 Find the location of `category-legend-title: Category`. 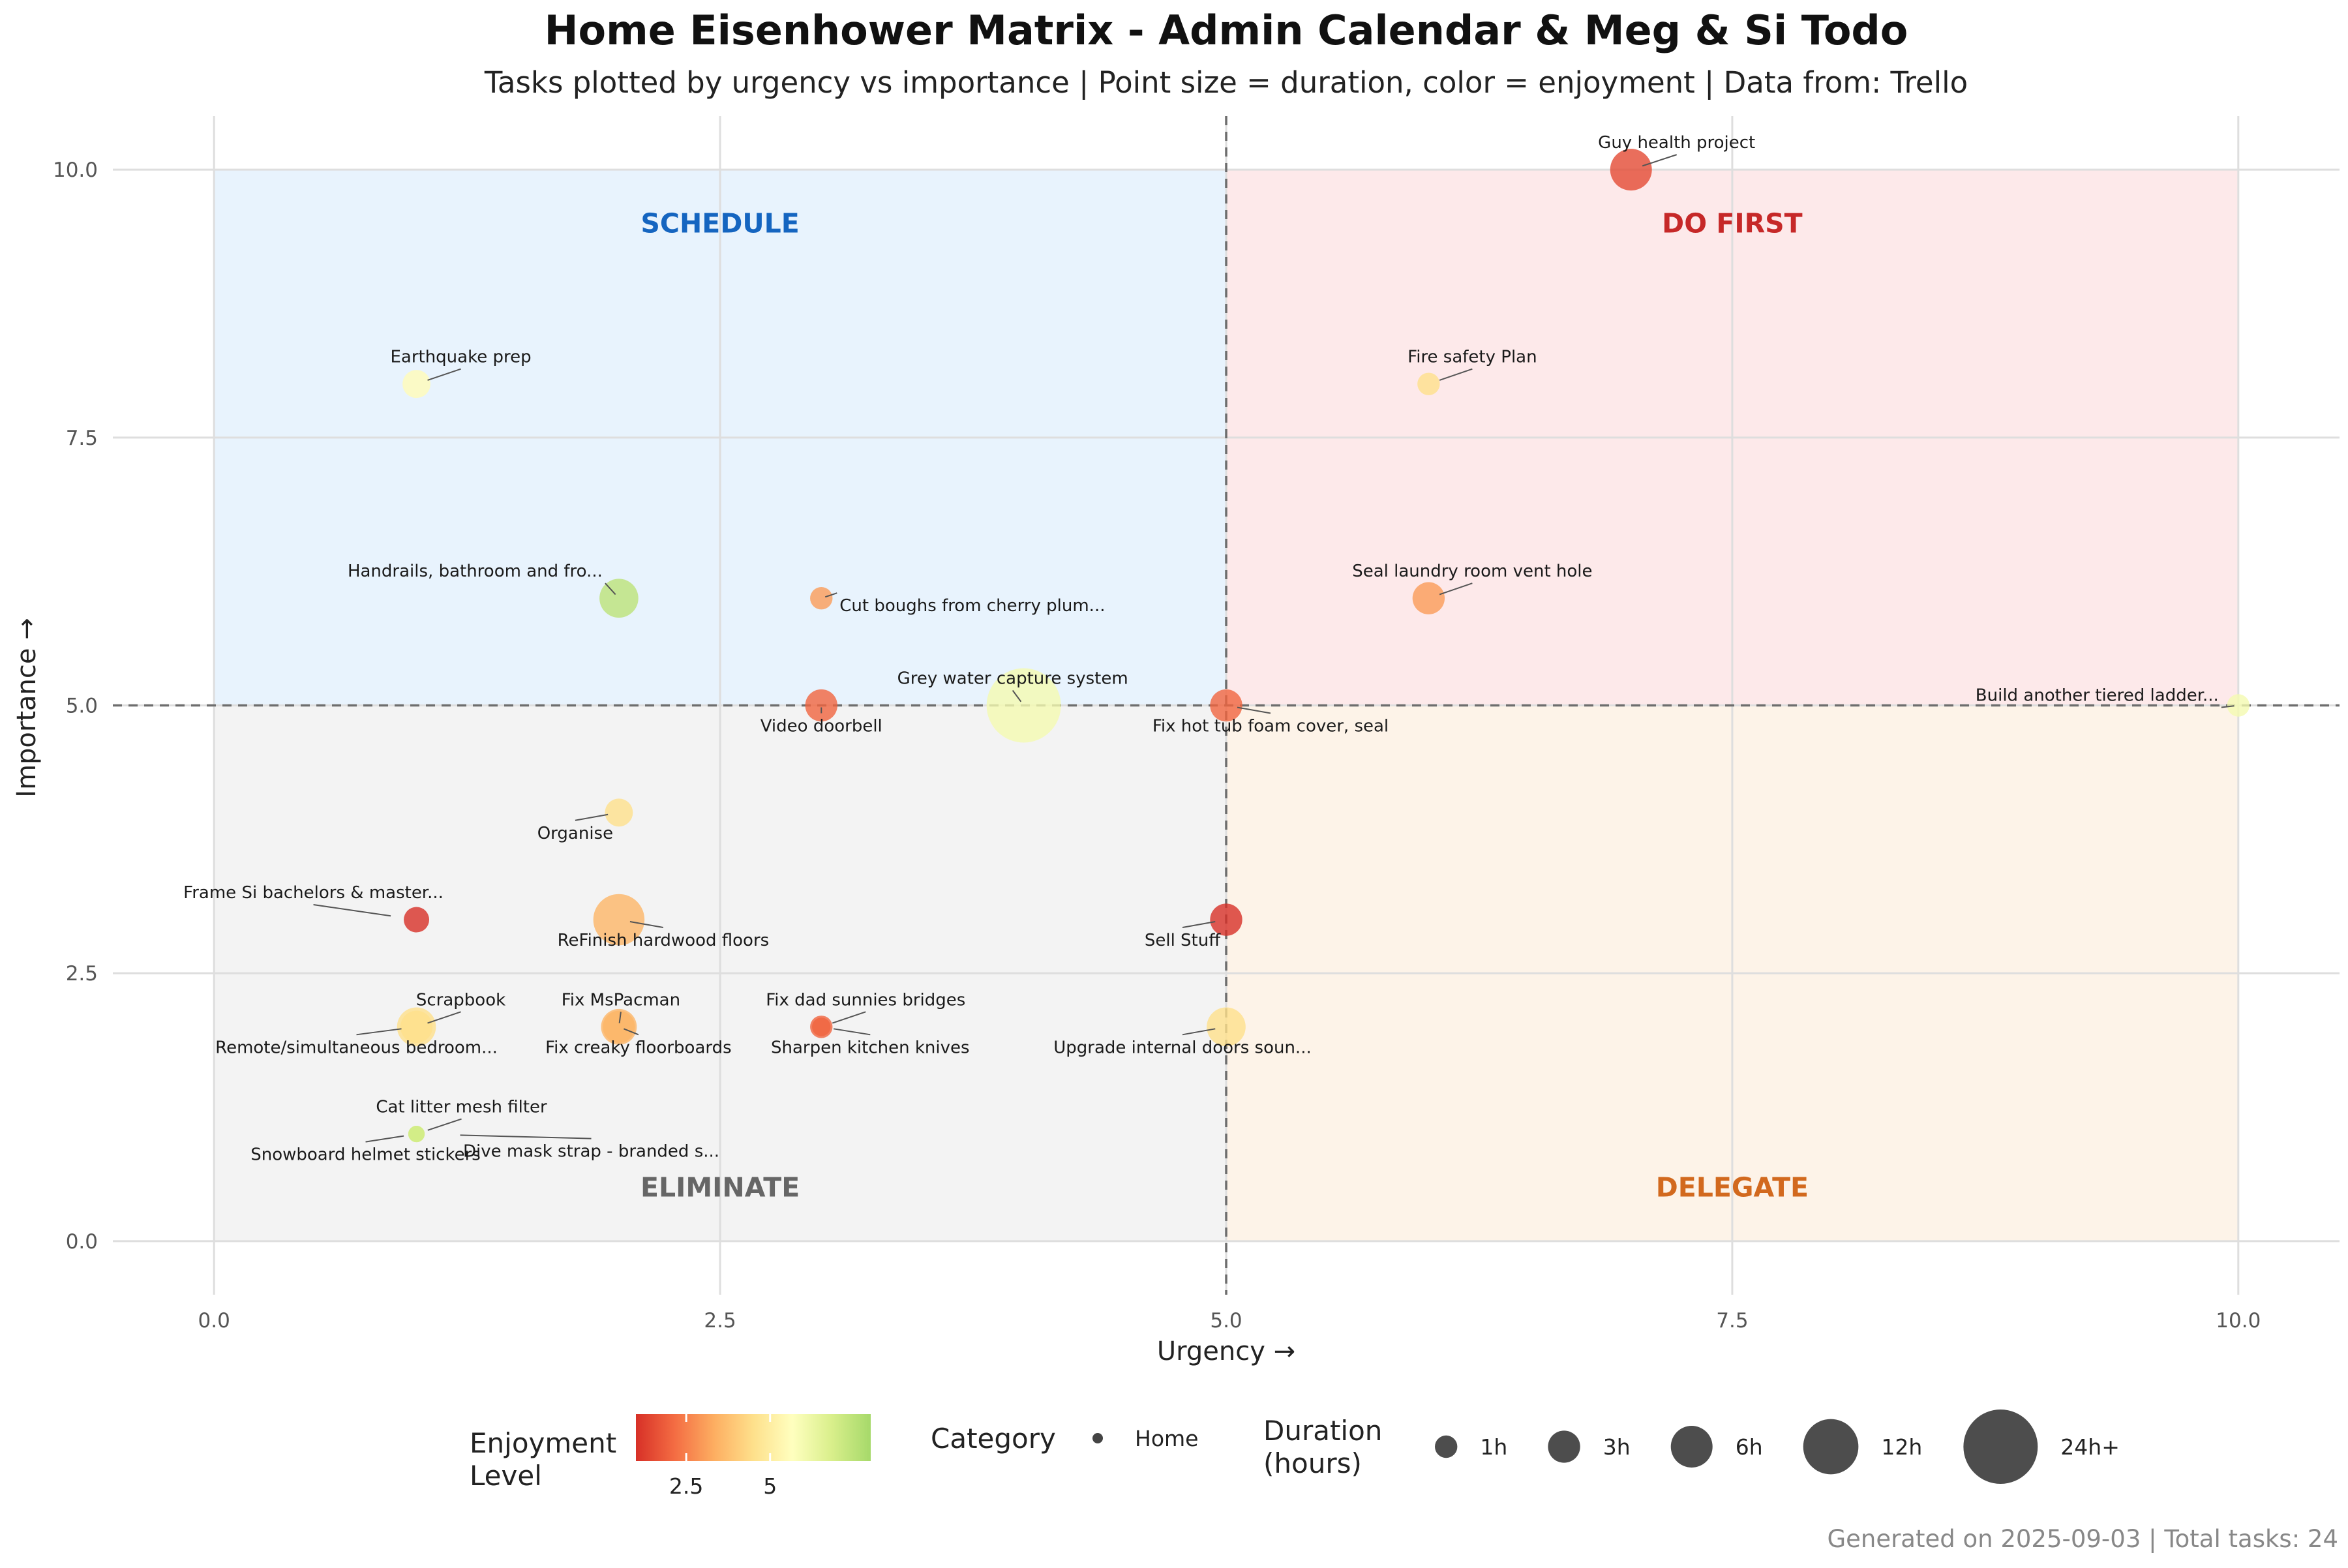

category-legend-title: Category is located at coordinates (993, 1439).